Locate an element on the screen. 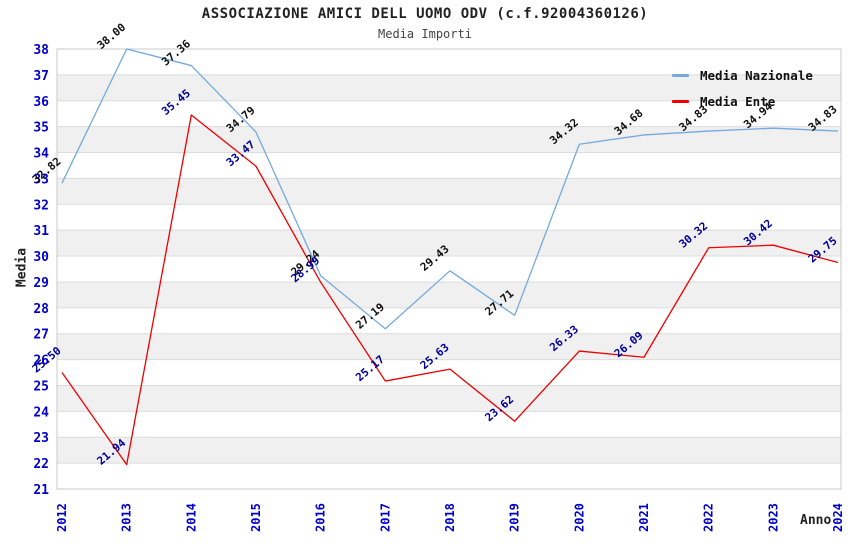 The height and width of the screenshot is (550, 850). y-tick-label: 21 is located at coordinates (41, 490).